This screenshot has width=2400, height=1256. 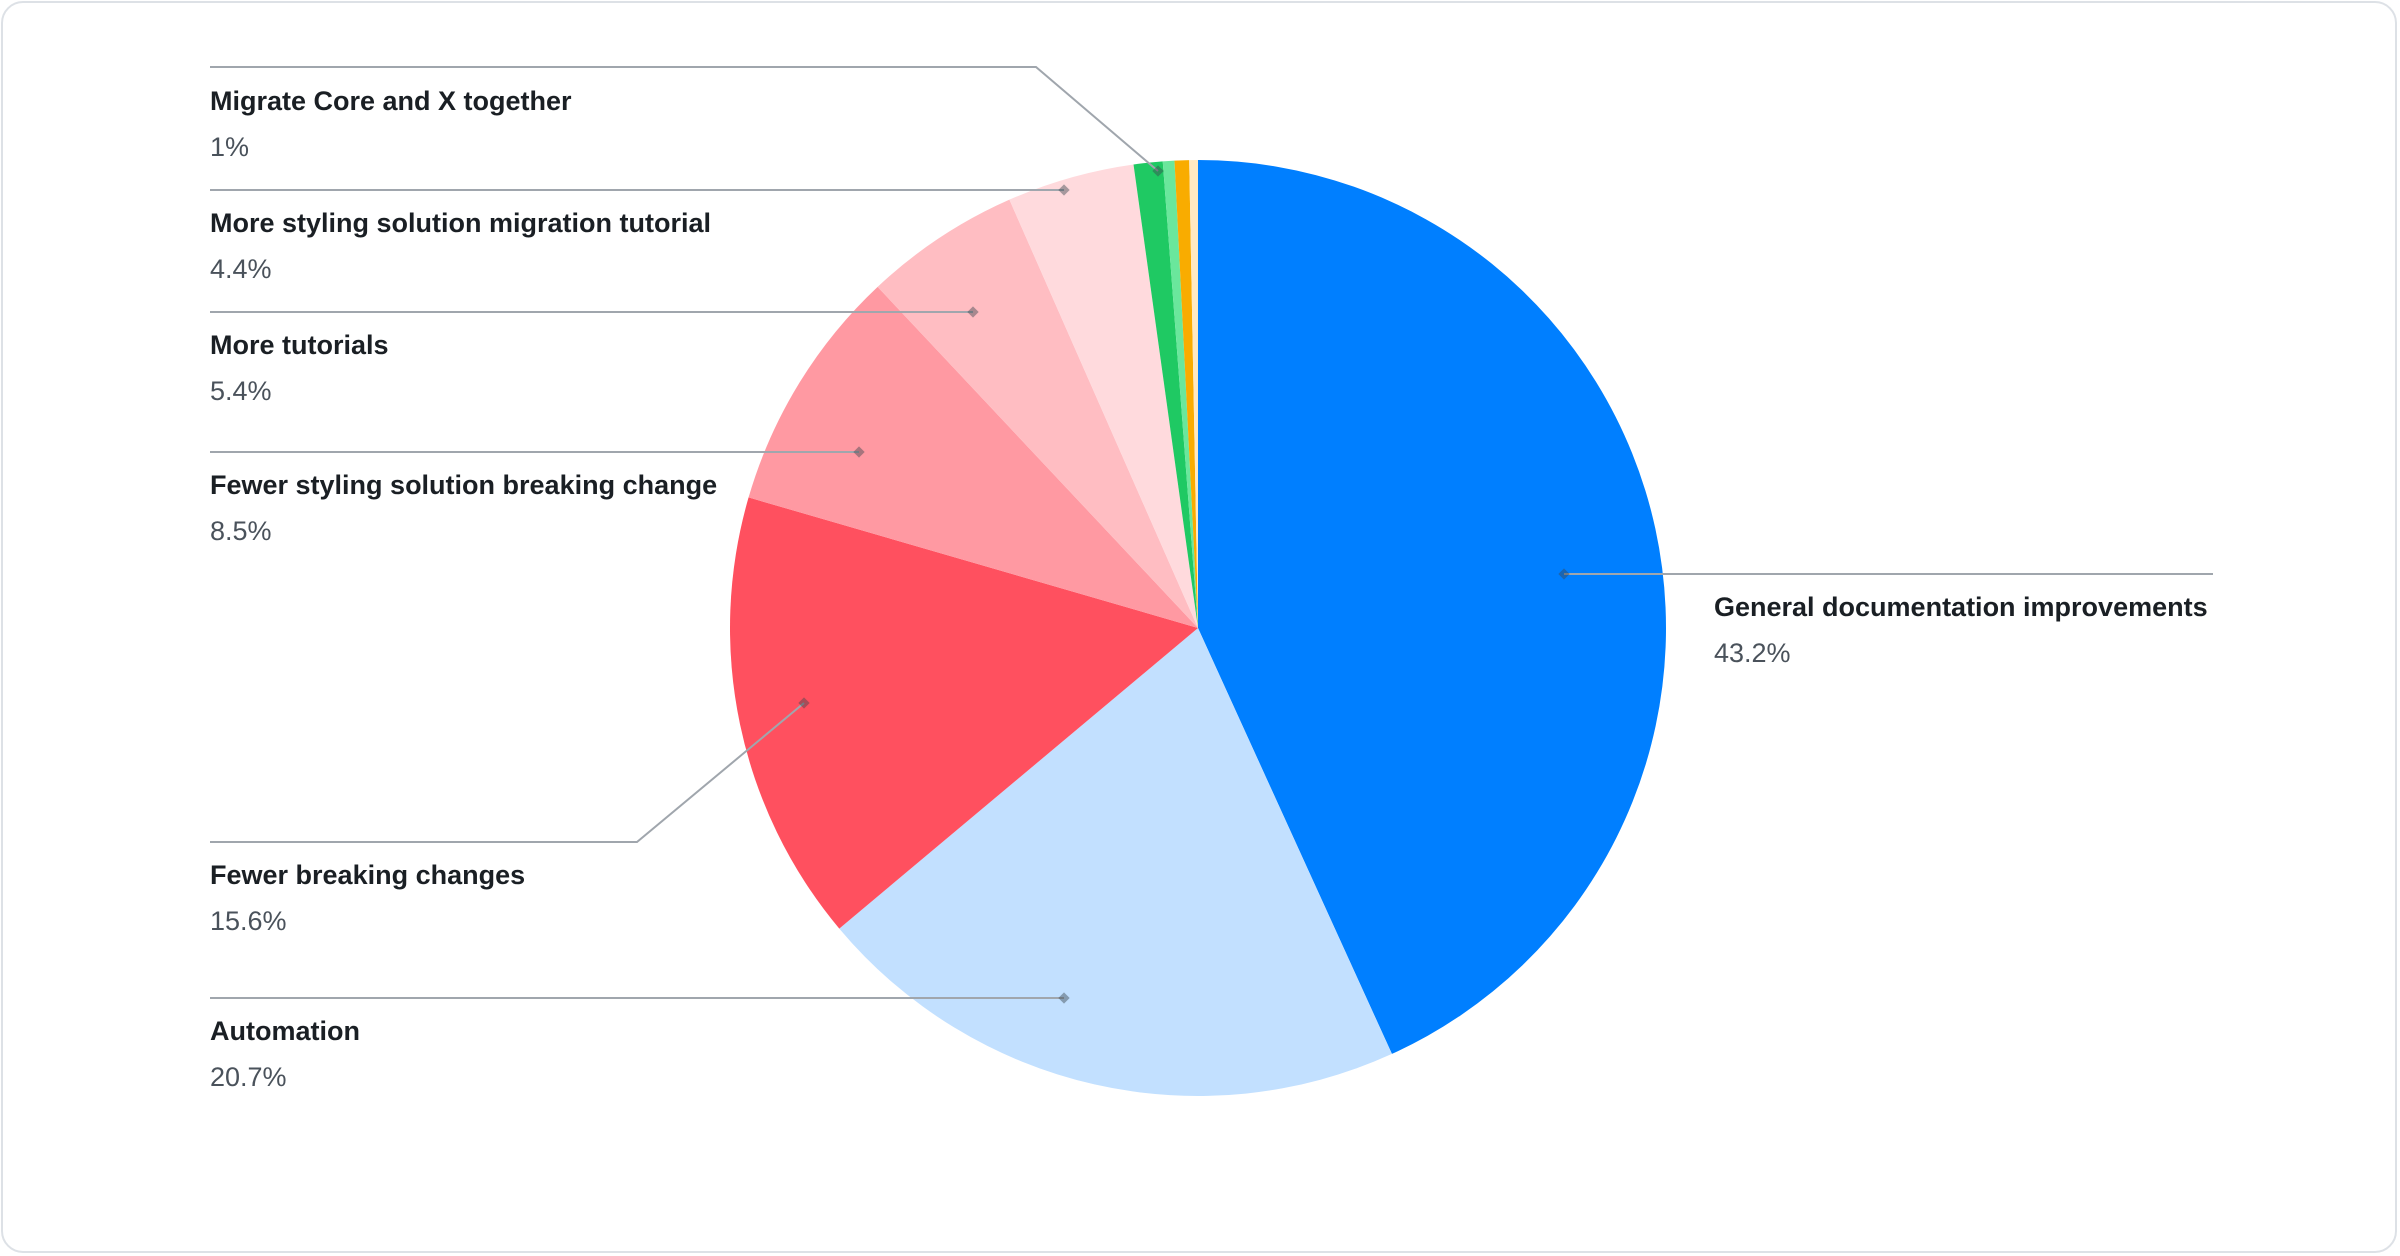 I want to click on slice-label-percent: 8.5%, so click(x=241, y=531).